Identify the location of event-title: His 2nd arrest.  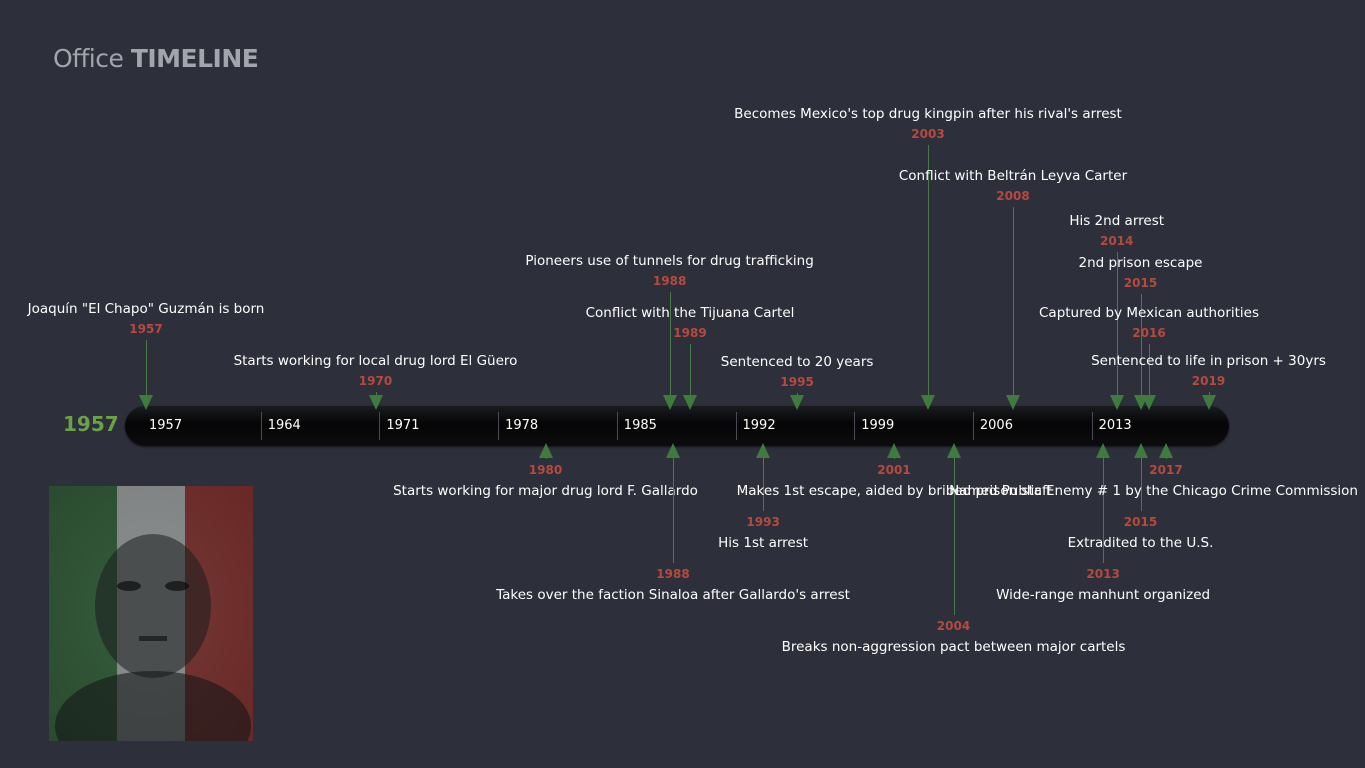
(1117, 221).